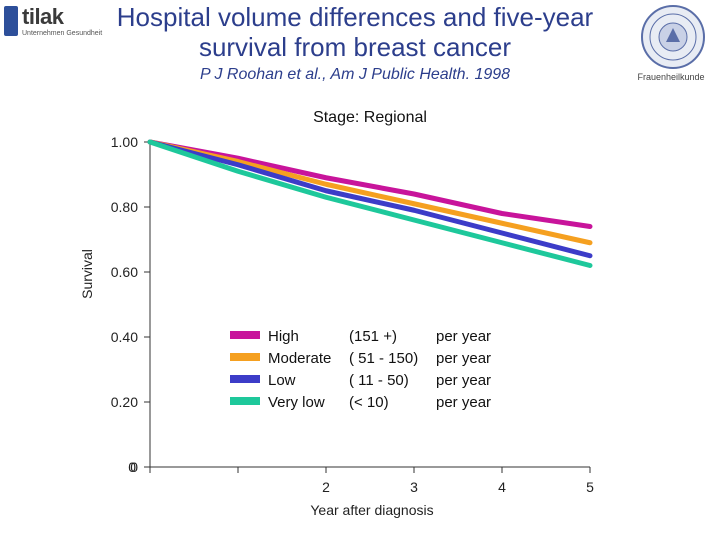  Describe the element at coordinates (369, 402) in the screenshot. I see `legend-label-3-1: (< 10)` at that location.